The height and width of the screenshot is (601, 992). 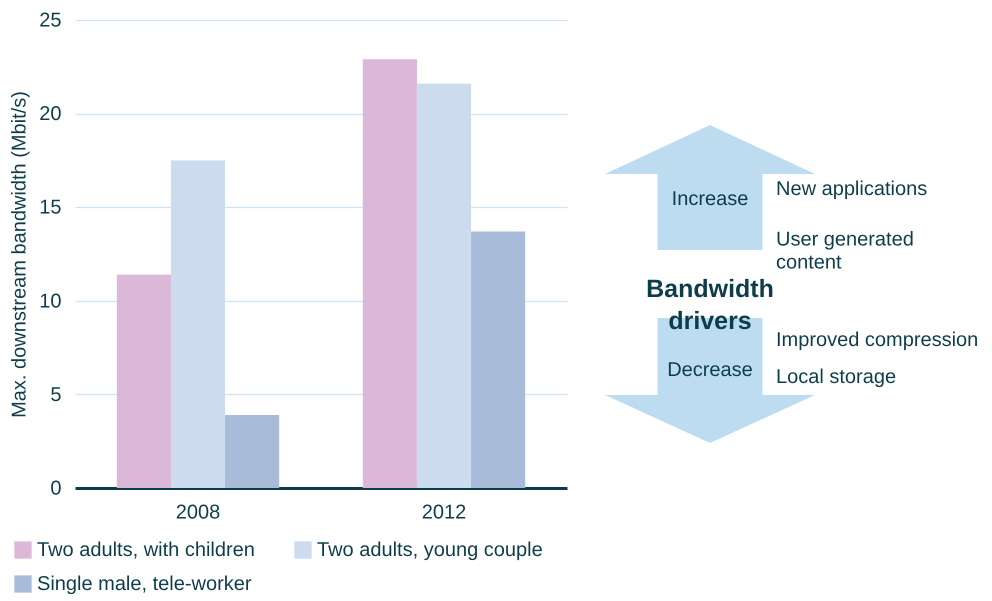 What do you see at coordinates (198, 513) in the screenshot?
I see `x-tick-label: 2008` at bounding box center [198, 513].